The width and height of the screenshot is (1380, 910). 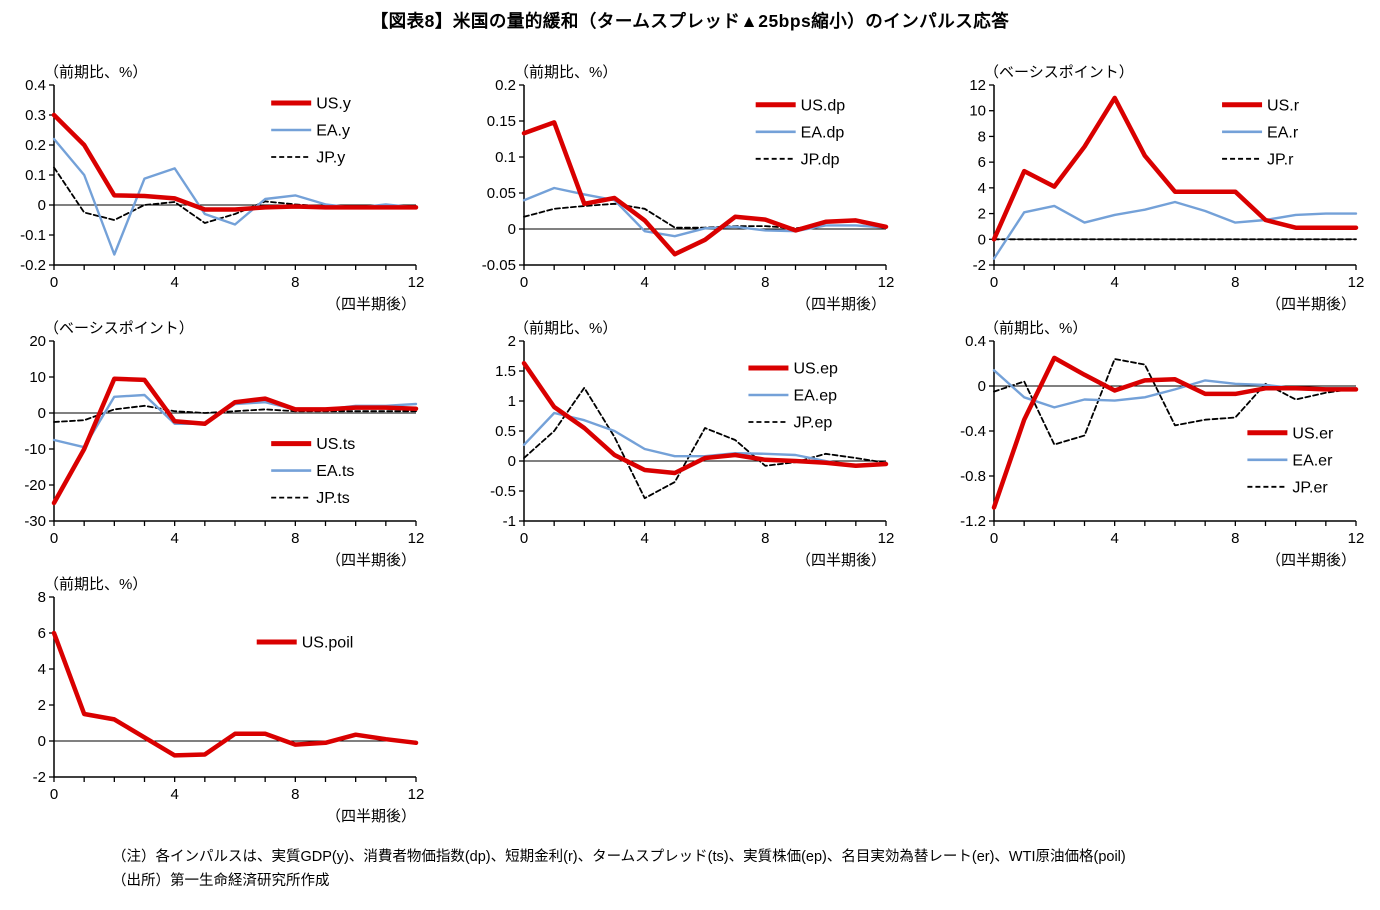 What do you see at coordinates (975, 341) in the screenshot?
I see `y-tick-label: 0.4` at bounding box center [975, 341].